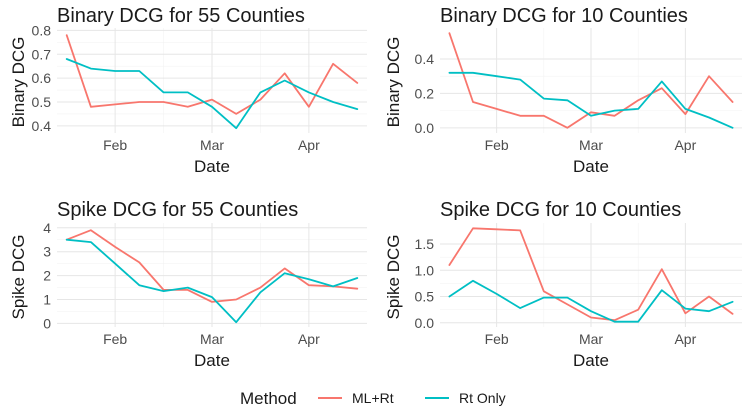 The image size is (750, 415). I want to click on y-tick-label: 0.6, so click(42, 78).